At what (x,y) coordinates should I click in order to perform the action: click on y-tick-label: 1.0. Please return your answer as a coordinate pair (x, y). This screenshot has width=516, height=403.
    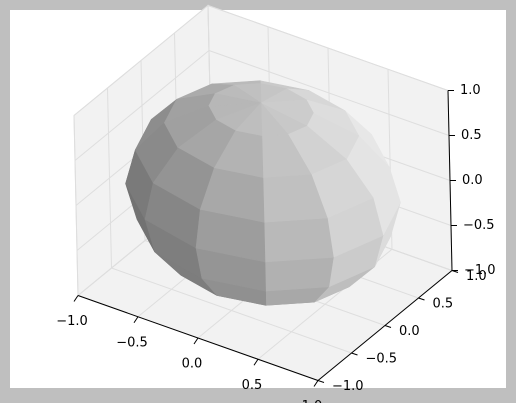
    Looking at the image, I should click on (476, 276).